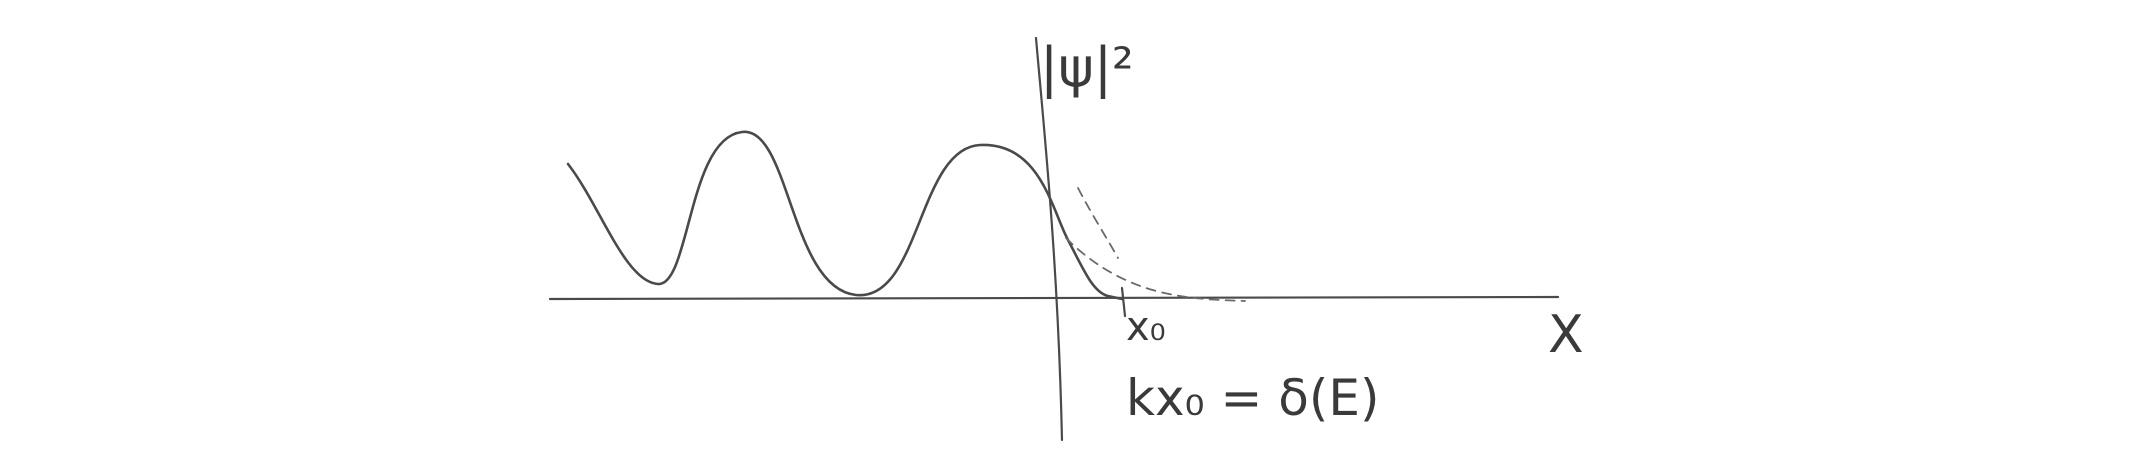 This screenshot has width=2152, height=454. What do you see at coordinates (1087, 67) in the screenshot?
I see `y-axis-label: |ψ|²` at bounding box center [1087, 67].